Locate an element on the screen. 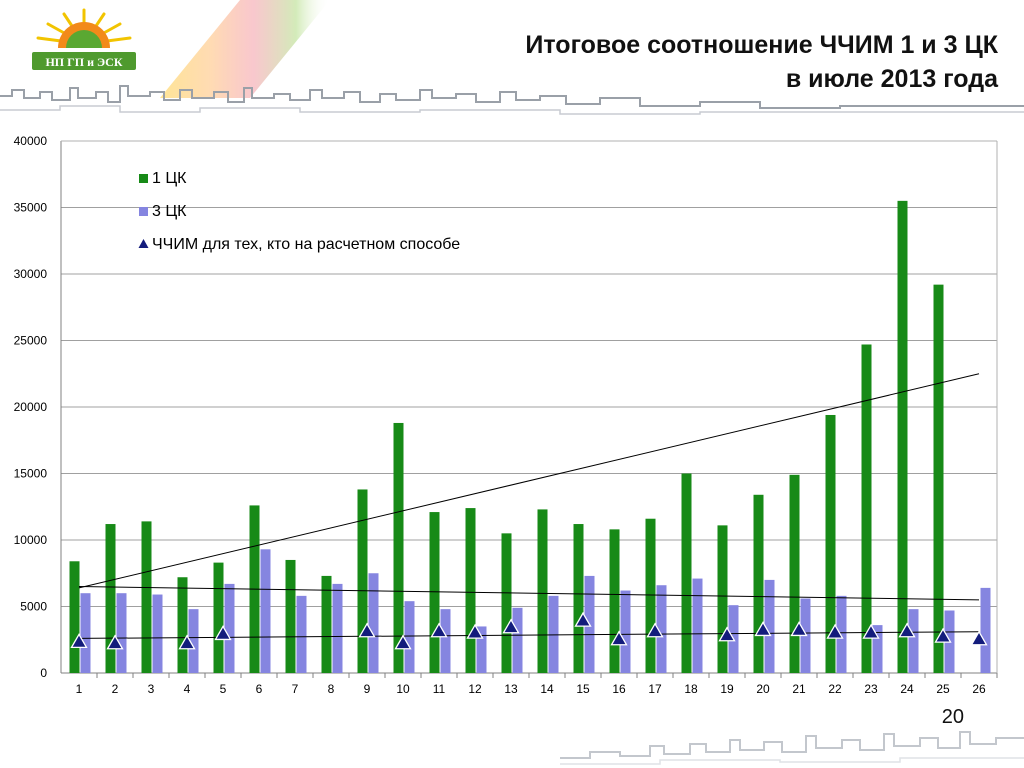 The height and width of the screenshot is (768, 1024). logo-text: НП ГП и ЭСК is located at coordinates (83, 62).